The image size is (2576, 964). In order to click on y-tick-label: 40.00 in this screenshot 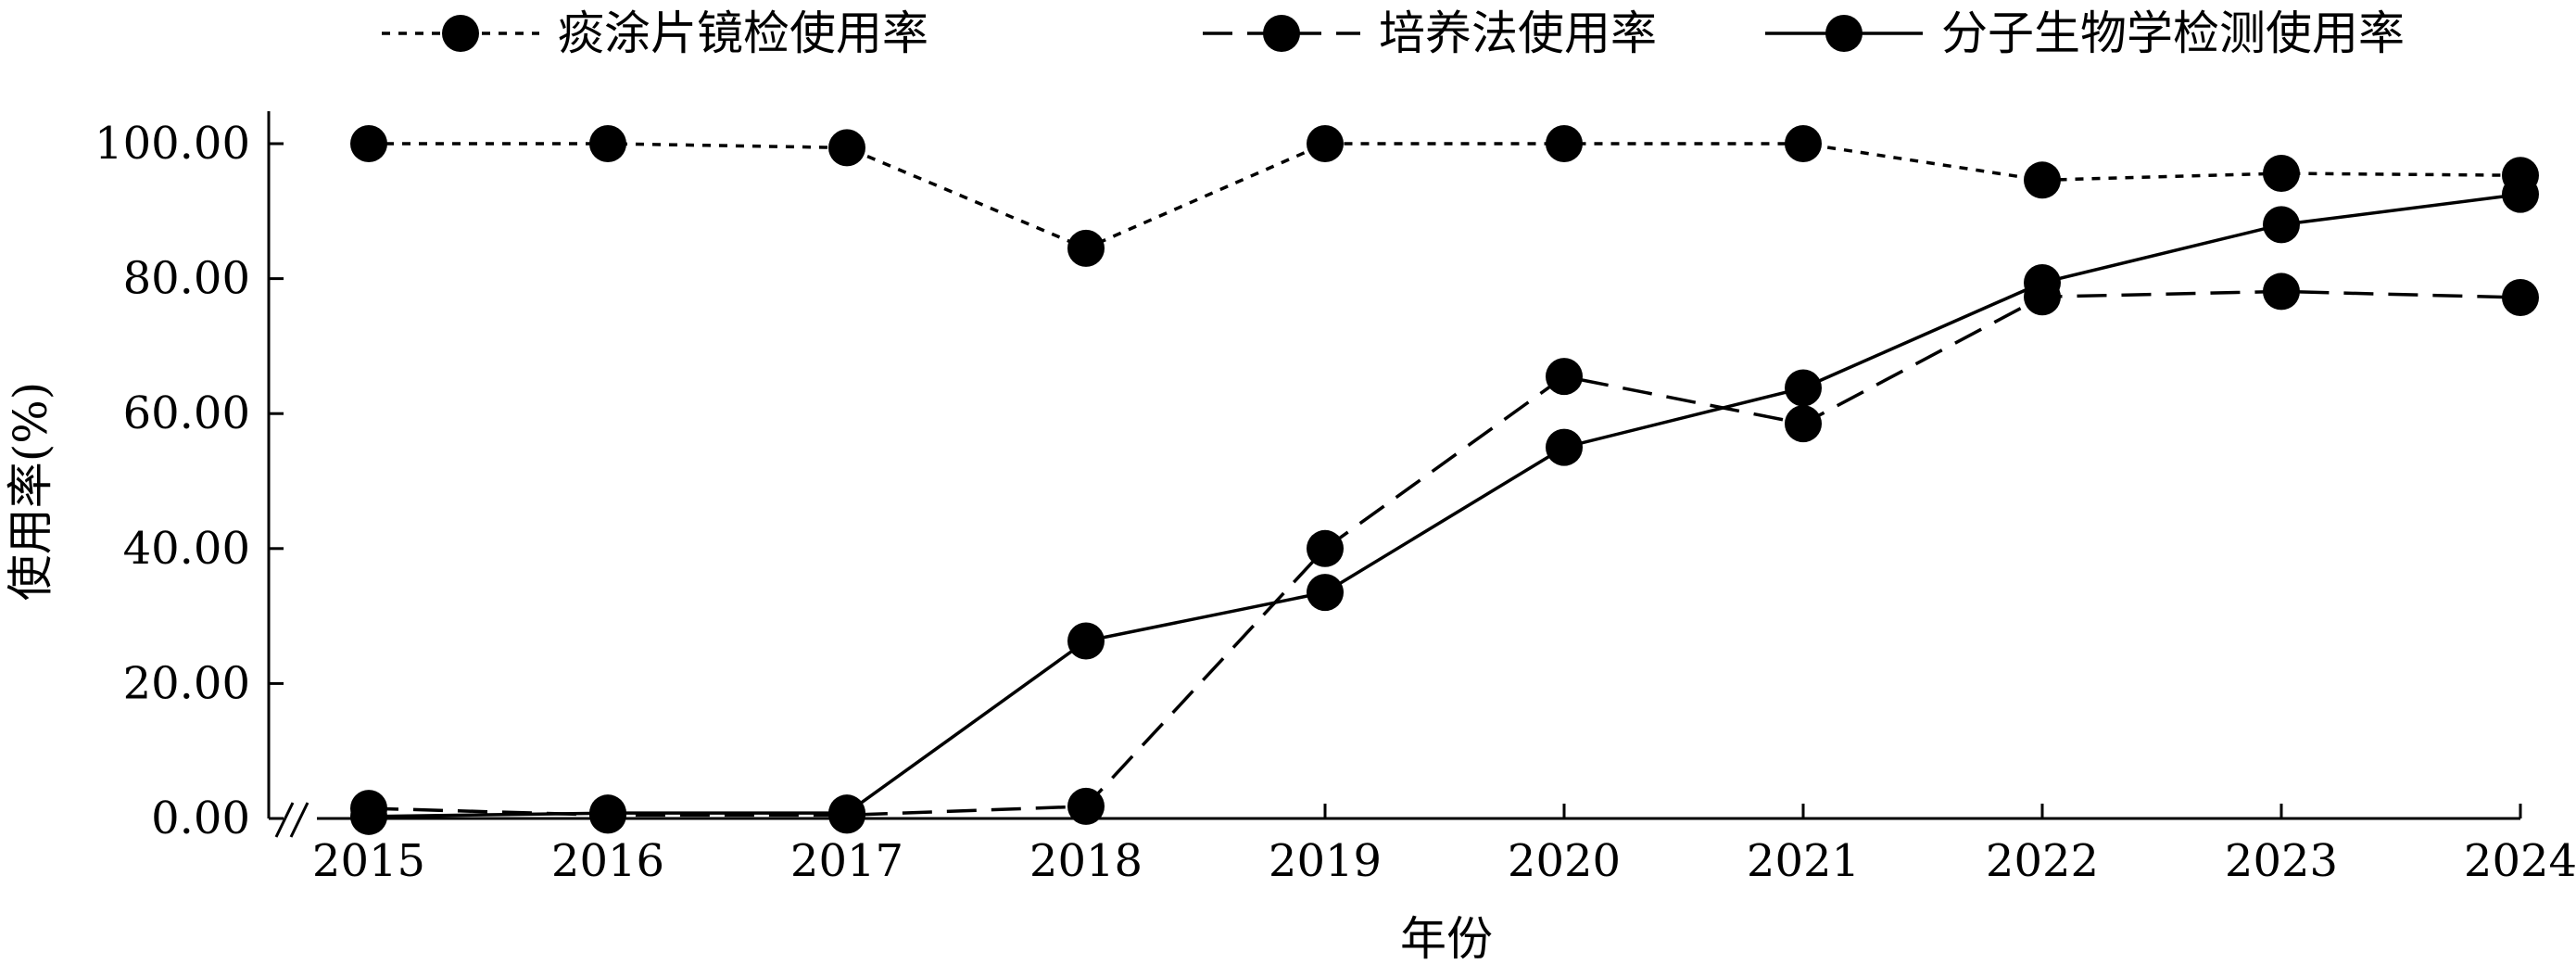, I will do `click(186, 549)`.